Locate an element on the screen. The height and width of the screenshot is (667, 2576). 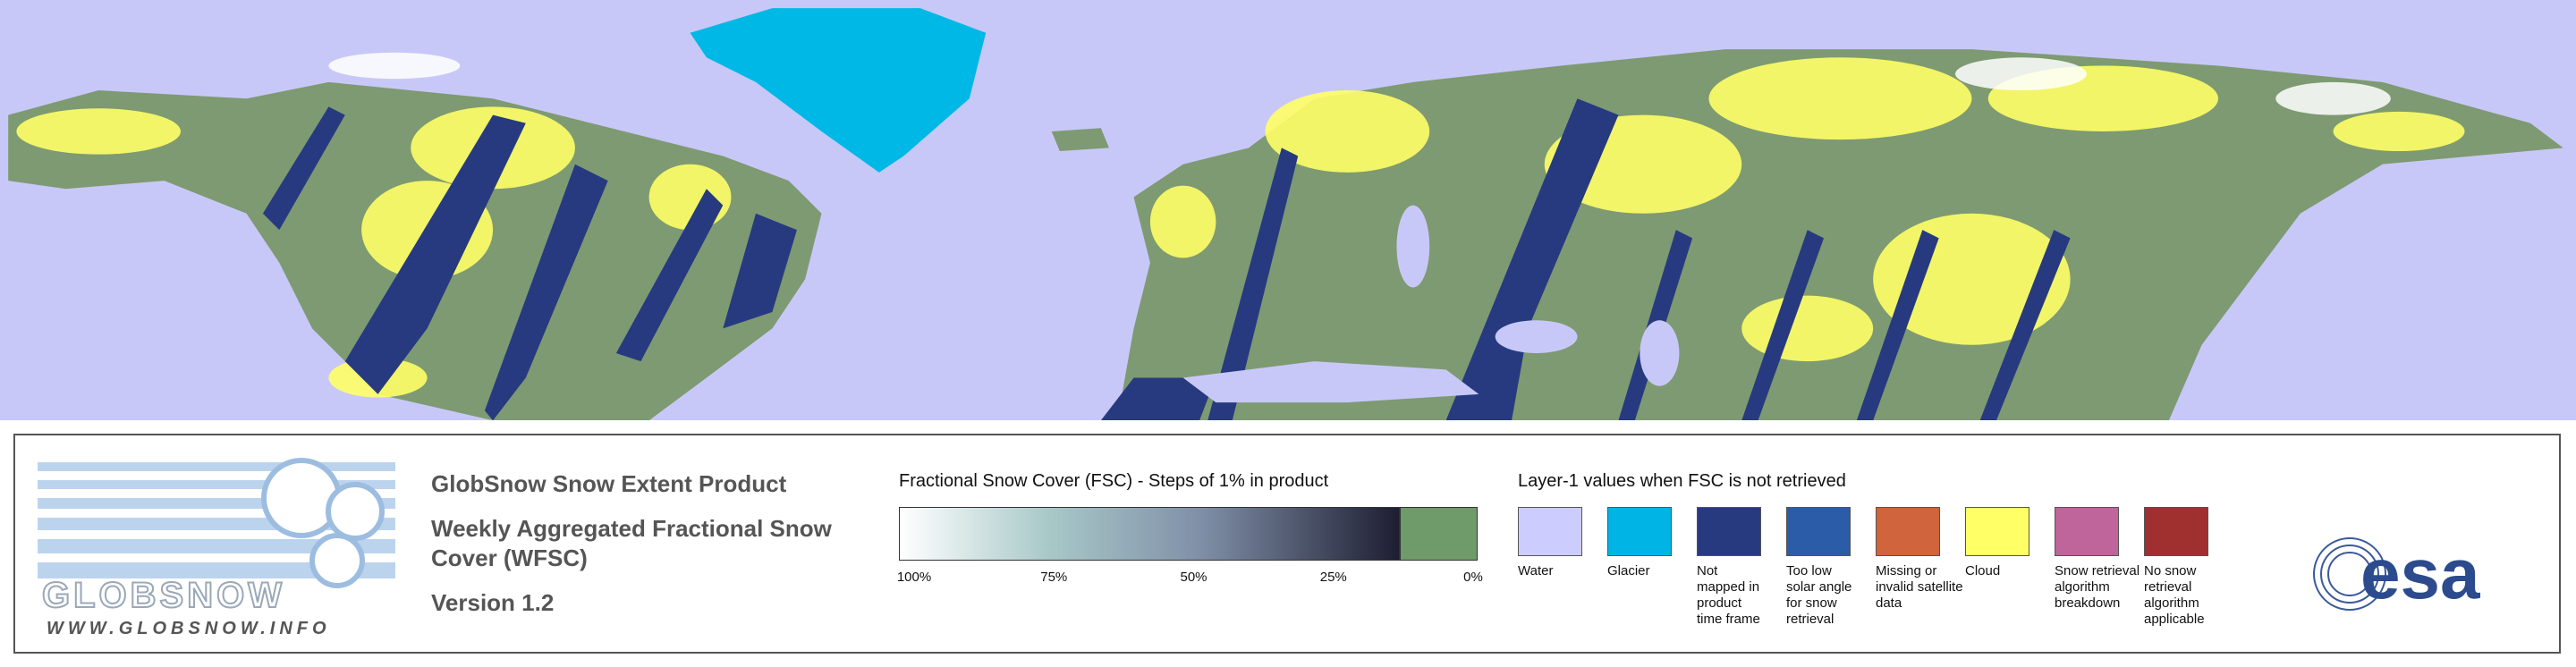
colorbar-snowfree is located at coordinates (1439, 534).